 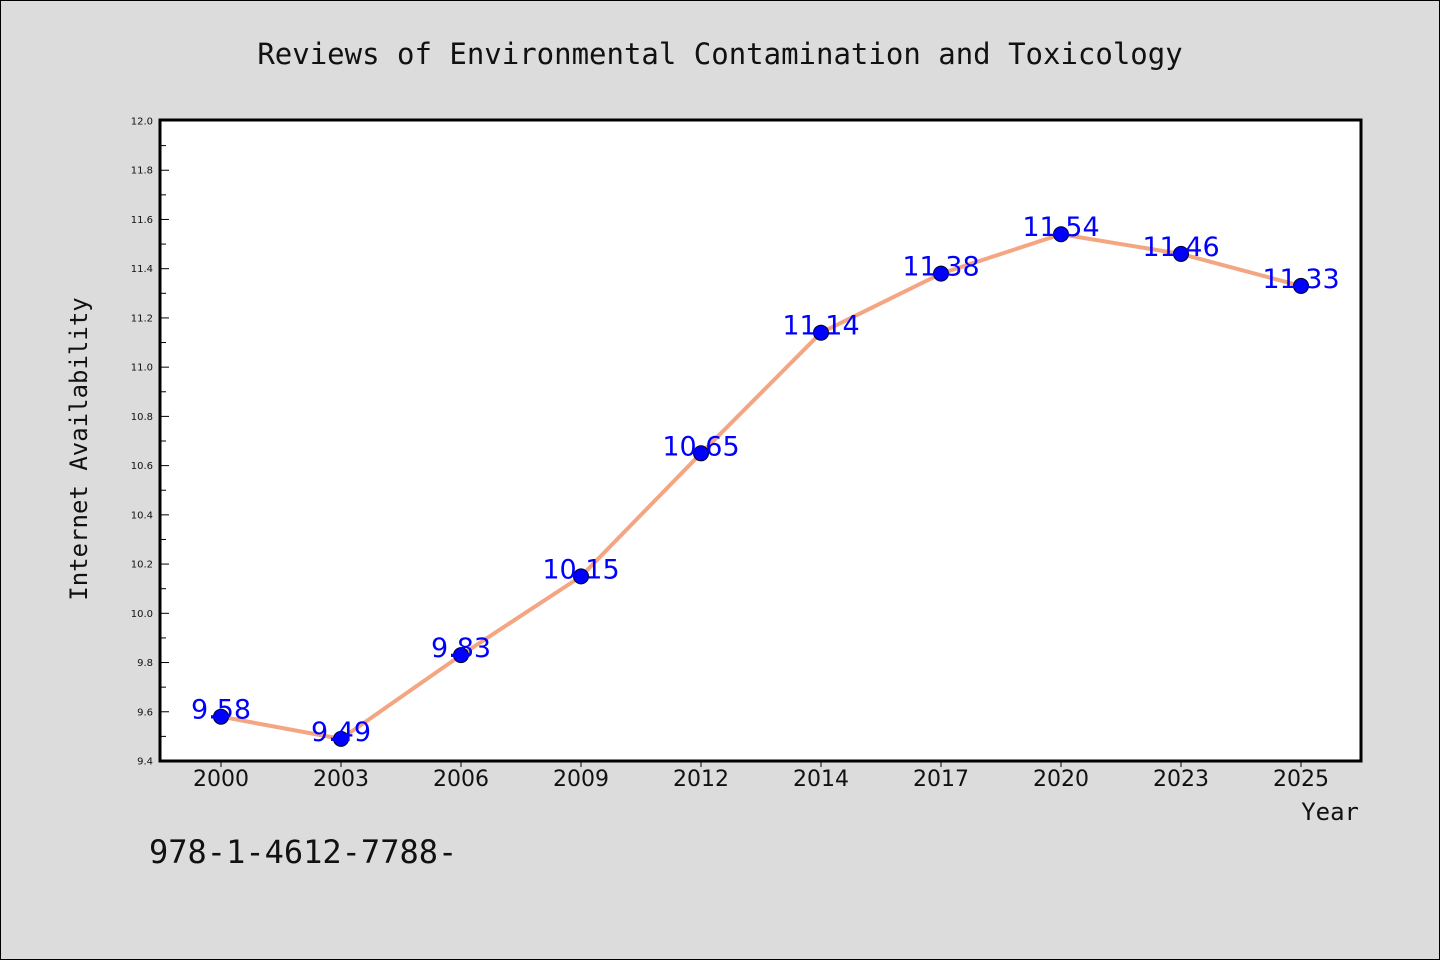 I want to click on y-tick-label: 11.0, so click(x=142, y=368).